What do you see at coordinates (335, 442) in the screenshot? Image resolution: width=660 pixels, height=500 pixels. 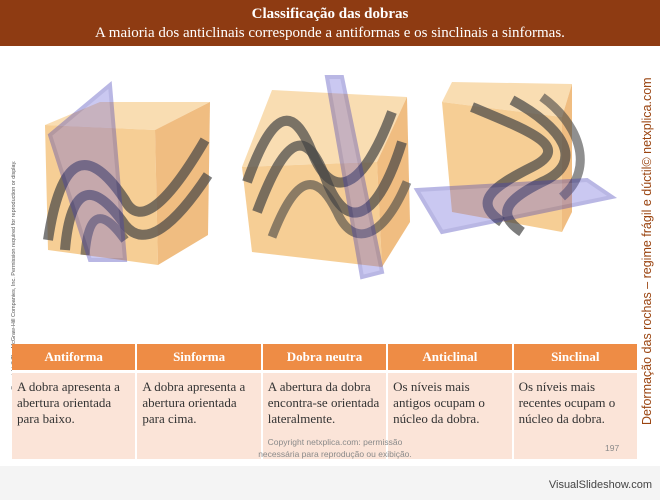 I see `footer-copyright-line1: Copyright netxplica.com: permissão` at bounding box center [335, 442].